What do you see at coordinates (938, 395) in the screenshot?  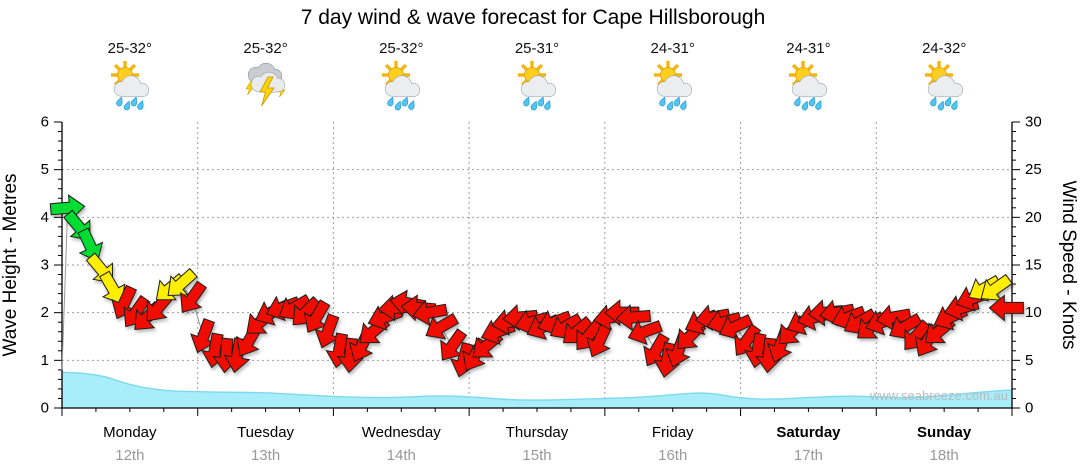 I see `watermark: www.seabreeze.com.au` at bounding box center [938, 395].